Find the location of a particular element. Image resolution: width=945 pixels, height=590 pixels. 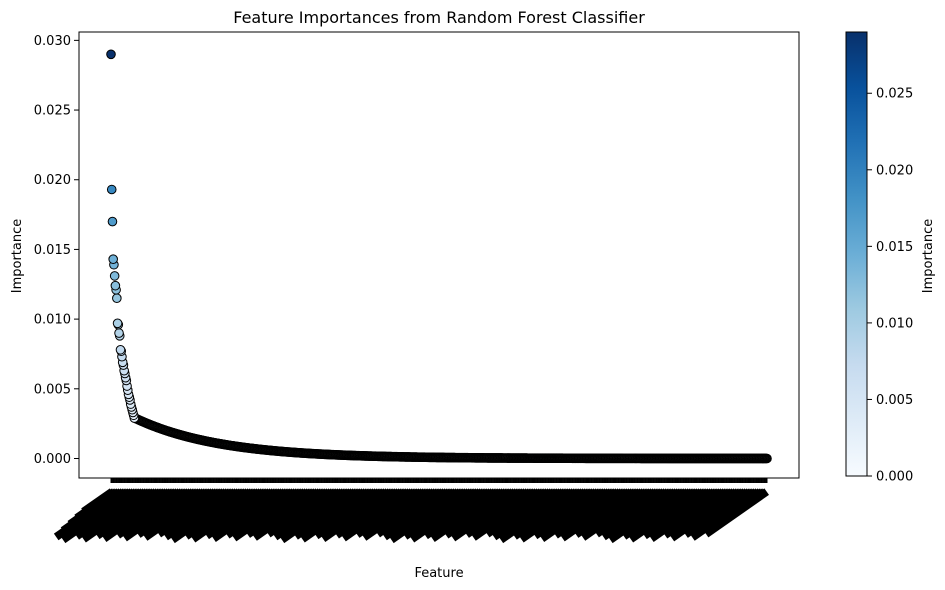

x-tick-label is located at coordinates (736, 513).